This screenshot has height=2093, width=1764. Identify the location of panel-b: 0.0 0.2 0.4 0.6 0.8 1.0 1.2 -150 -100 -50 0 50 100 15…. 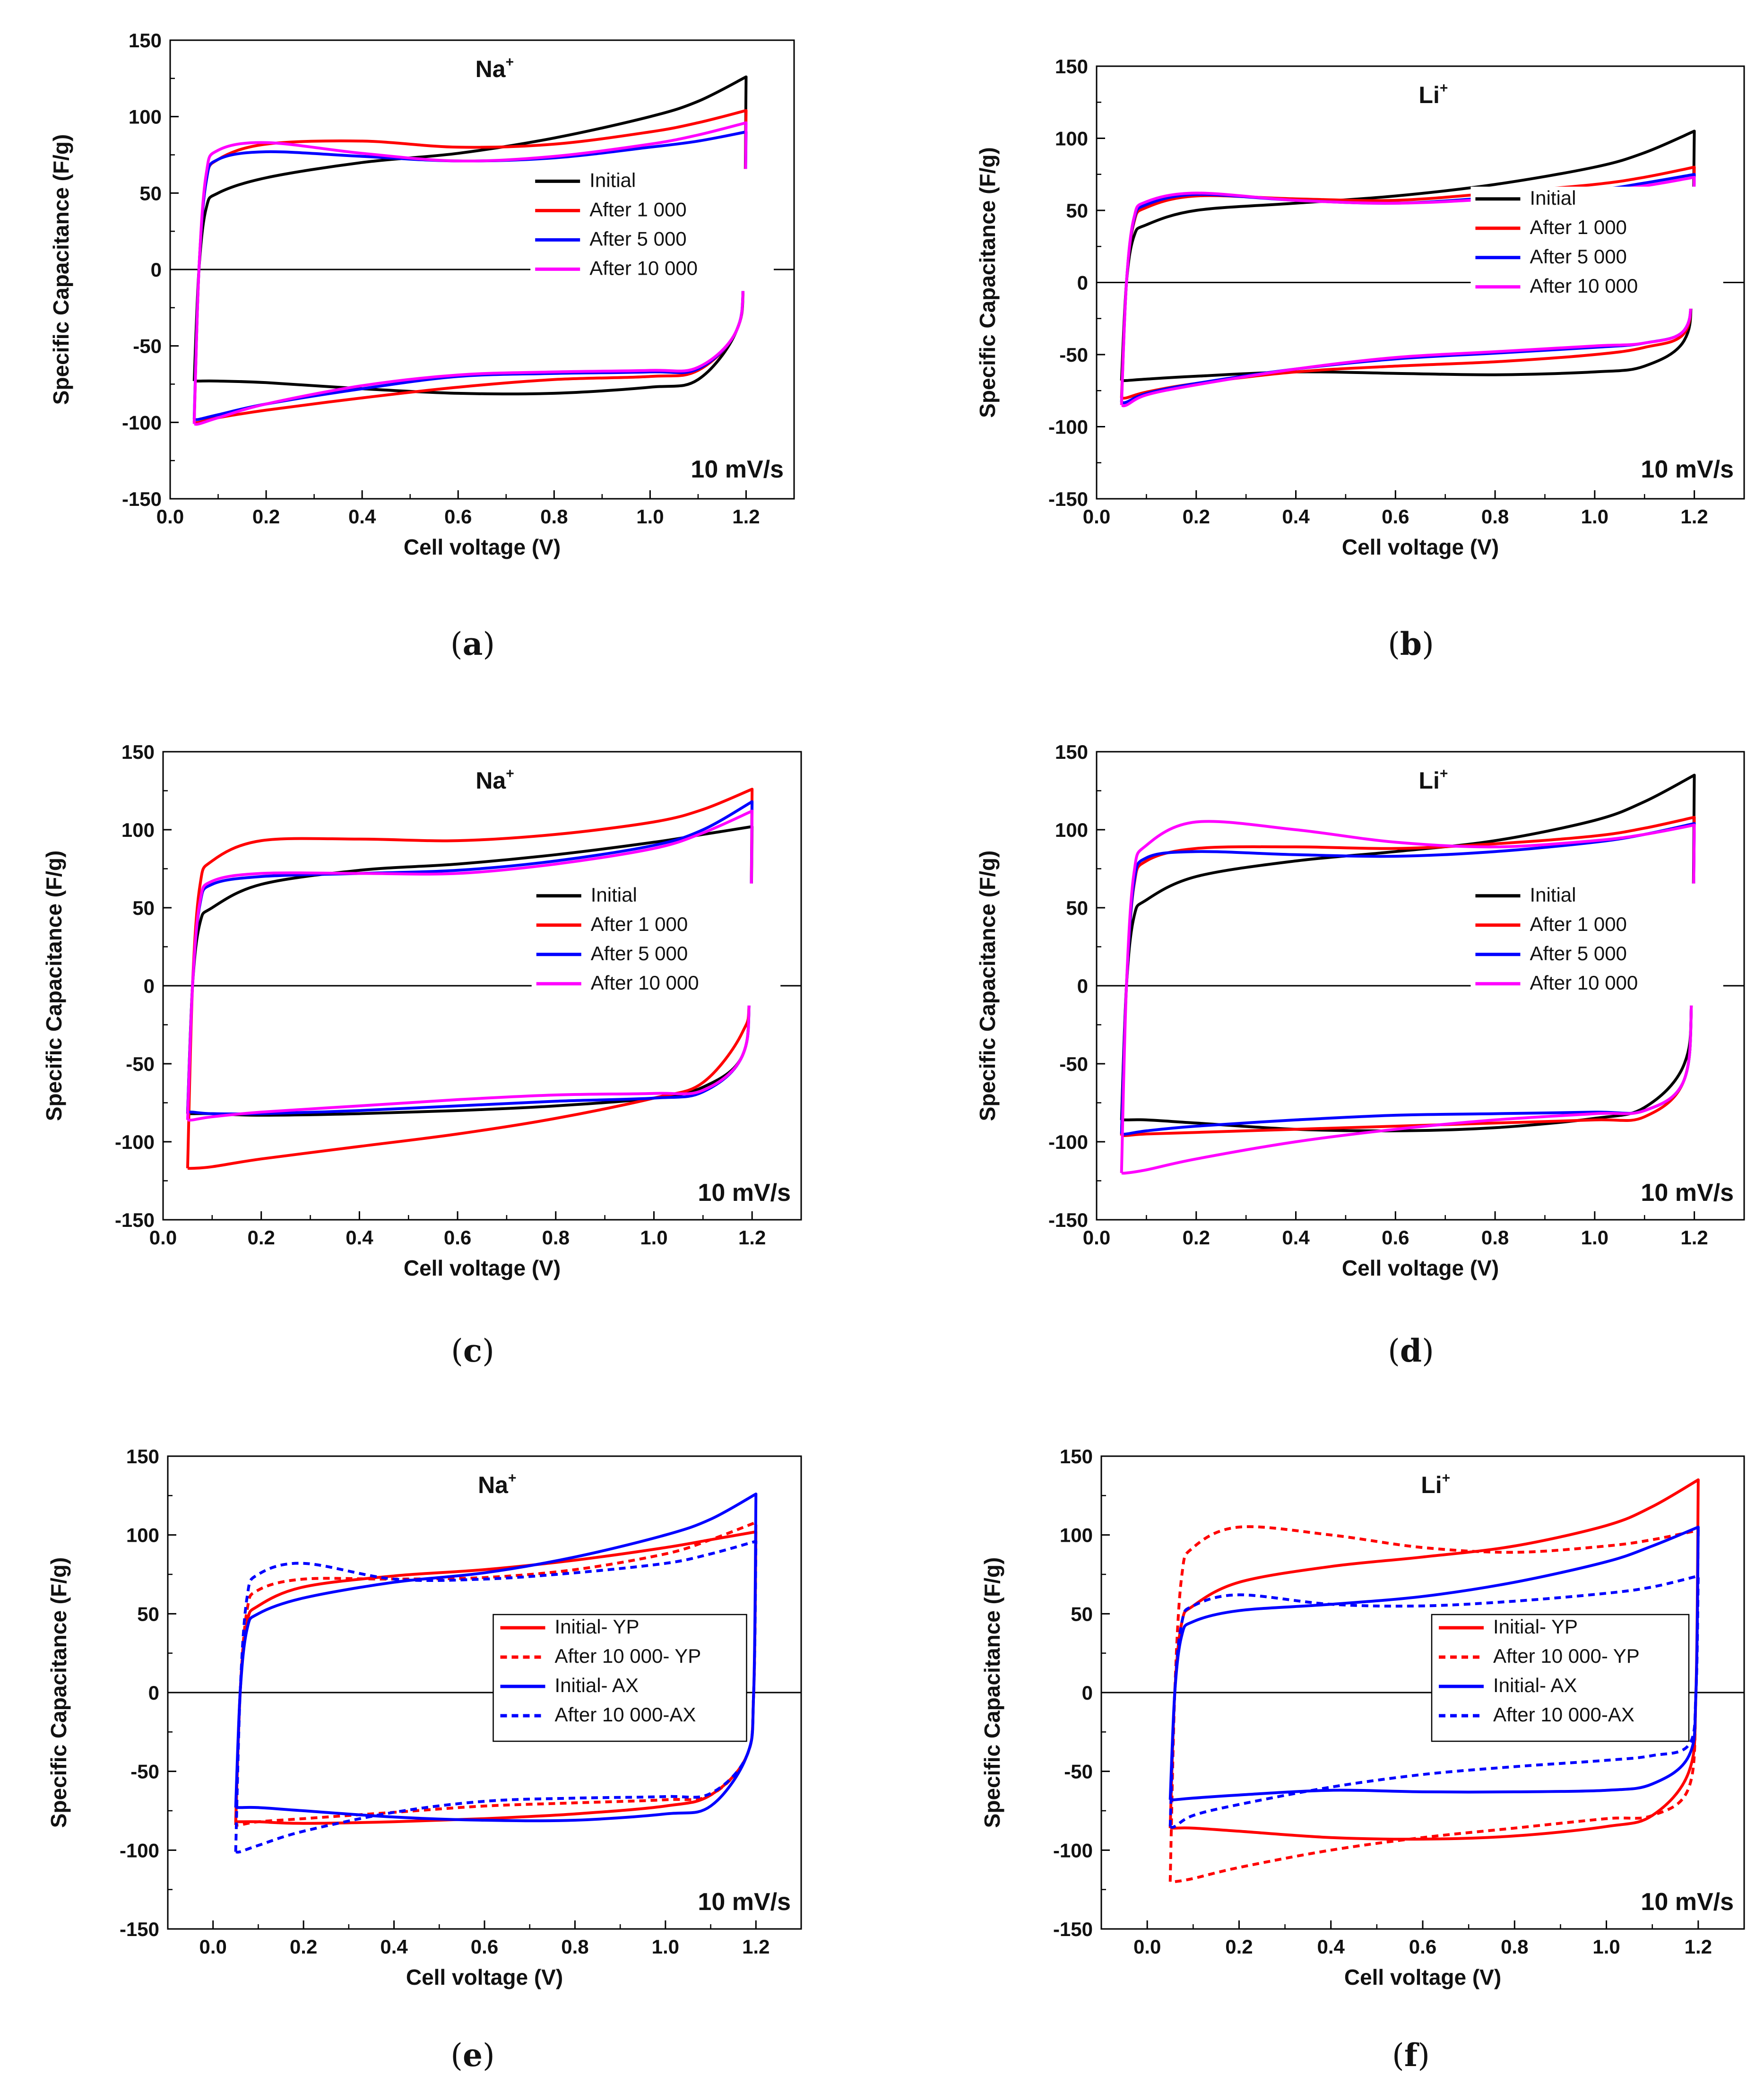
(1360, 358).